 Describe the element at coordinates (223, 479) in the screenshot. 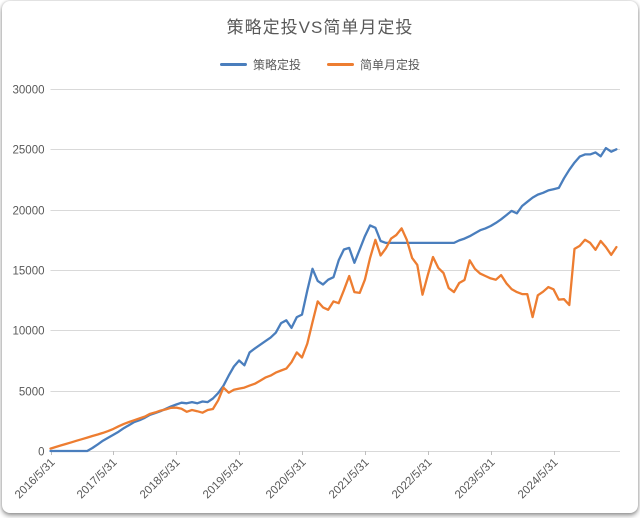

I see `x-axis-label: 2019/5/31` at that location.